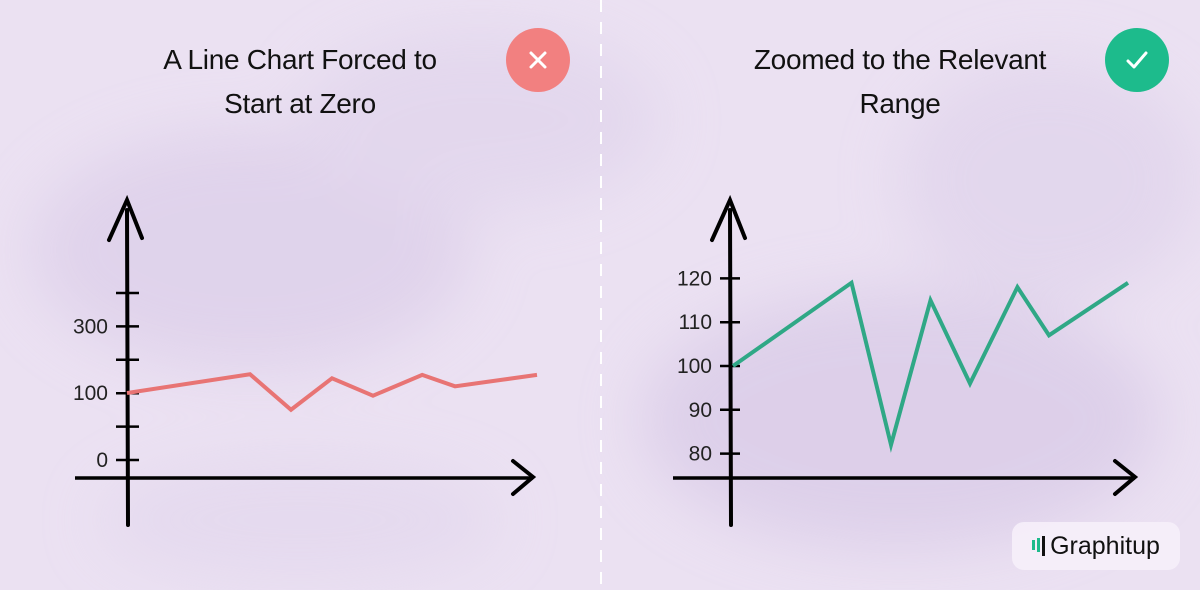  Describe the element at coordinates (300, 82) in the screenshot. I see `left-chart-title: A Line Chart Forced to Start at Zero` at that location.